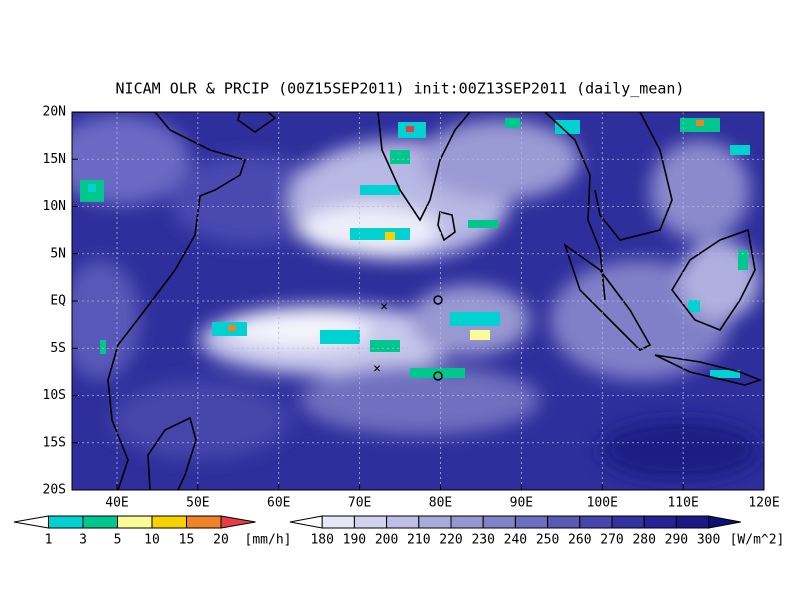  Describe the element at coordinates (482, 540) in the screenshot. I see `colorbar-label: 230` at that location.